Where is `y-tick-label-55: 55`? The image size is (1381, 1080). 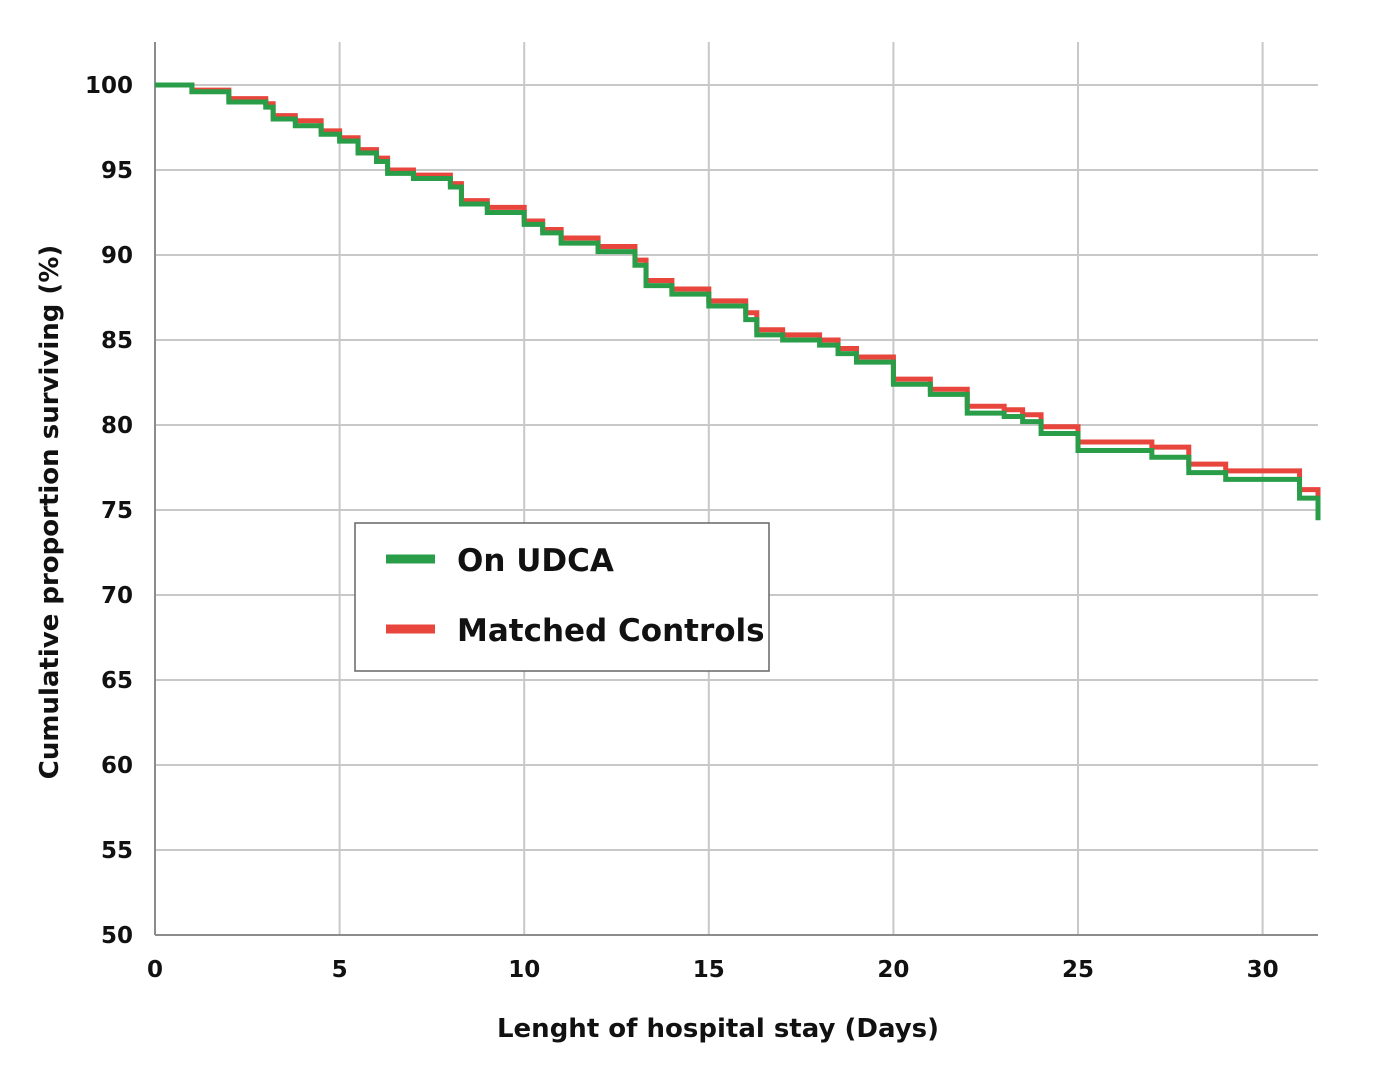
y-tick-label-55: 55 is located at coordinates (117, 851).